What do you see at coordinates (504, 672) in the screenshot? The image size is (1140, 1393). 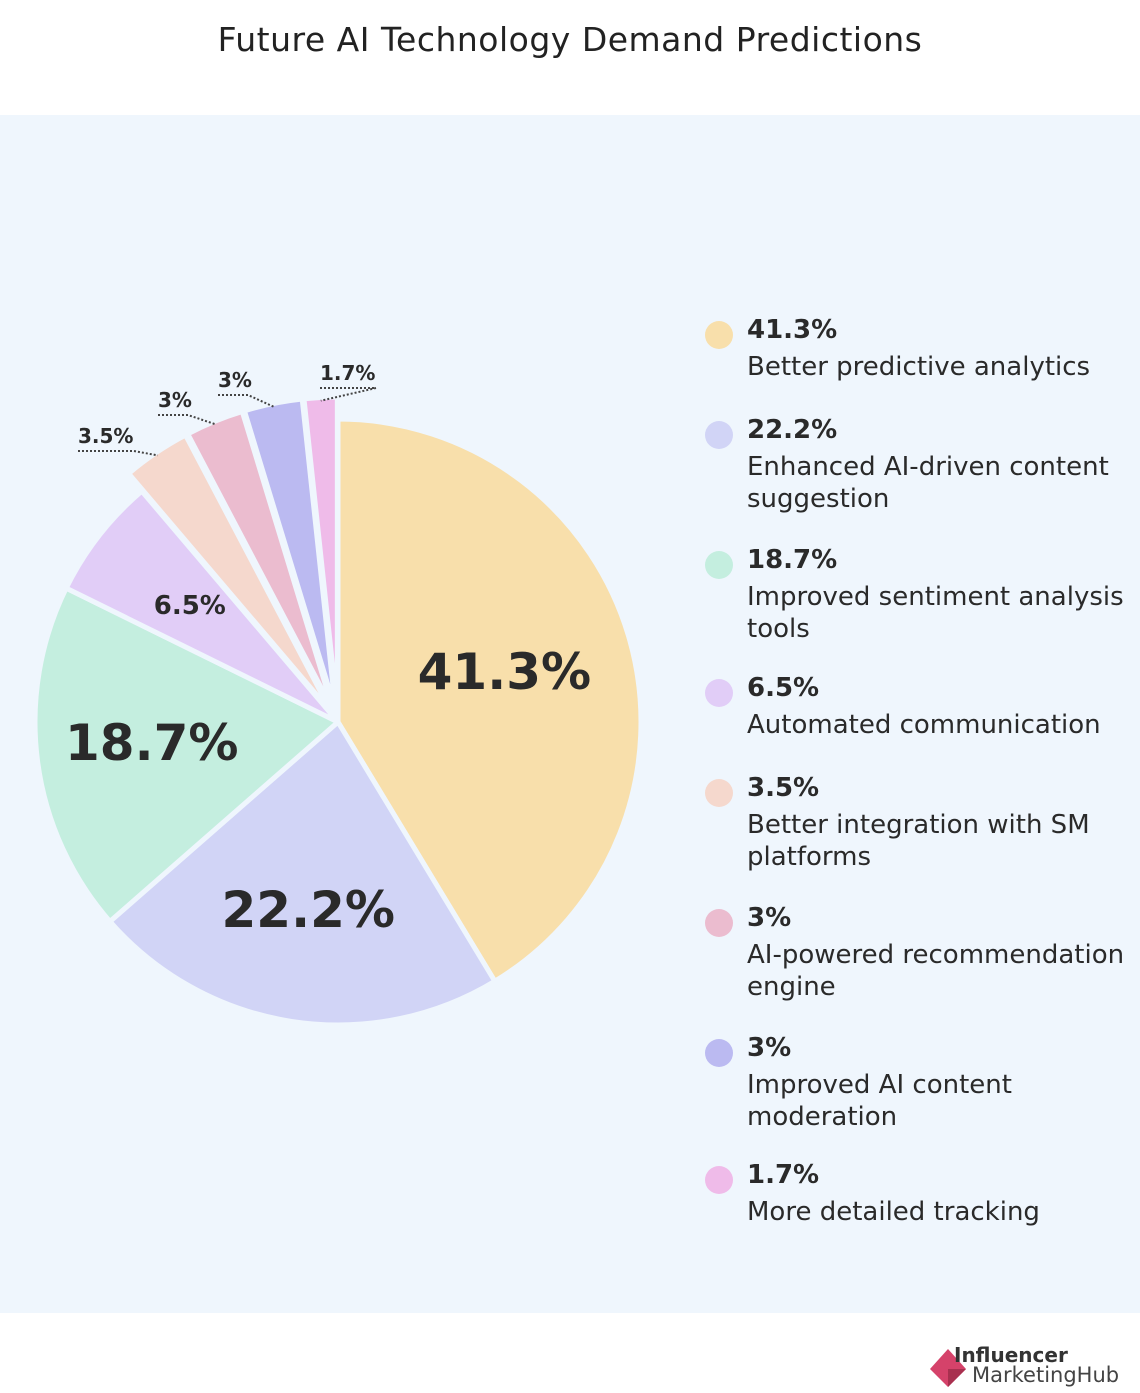 I see `slice-label: 41.3%` at bounding box center [504, 672].